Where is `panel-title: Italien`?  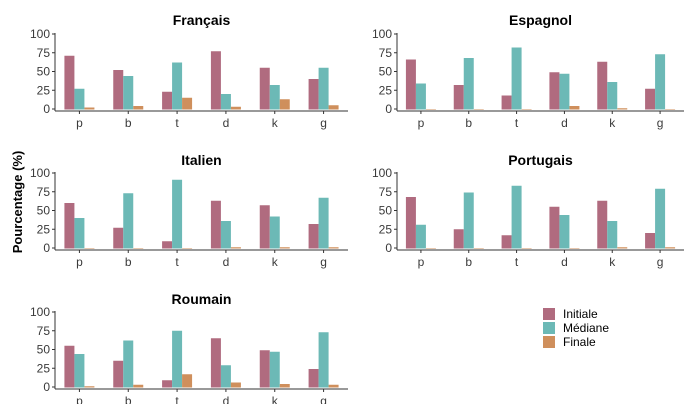 panel-title: Italien is located at coordinates (201, 160).